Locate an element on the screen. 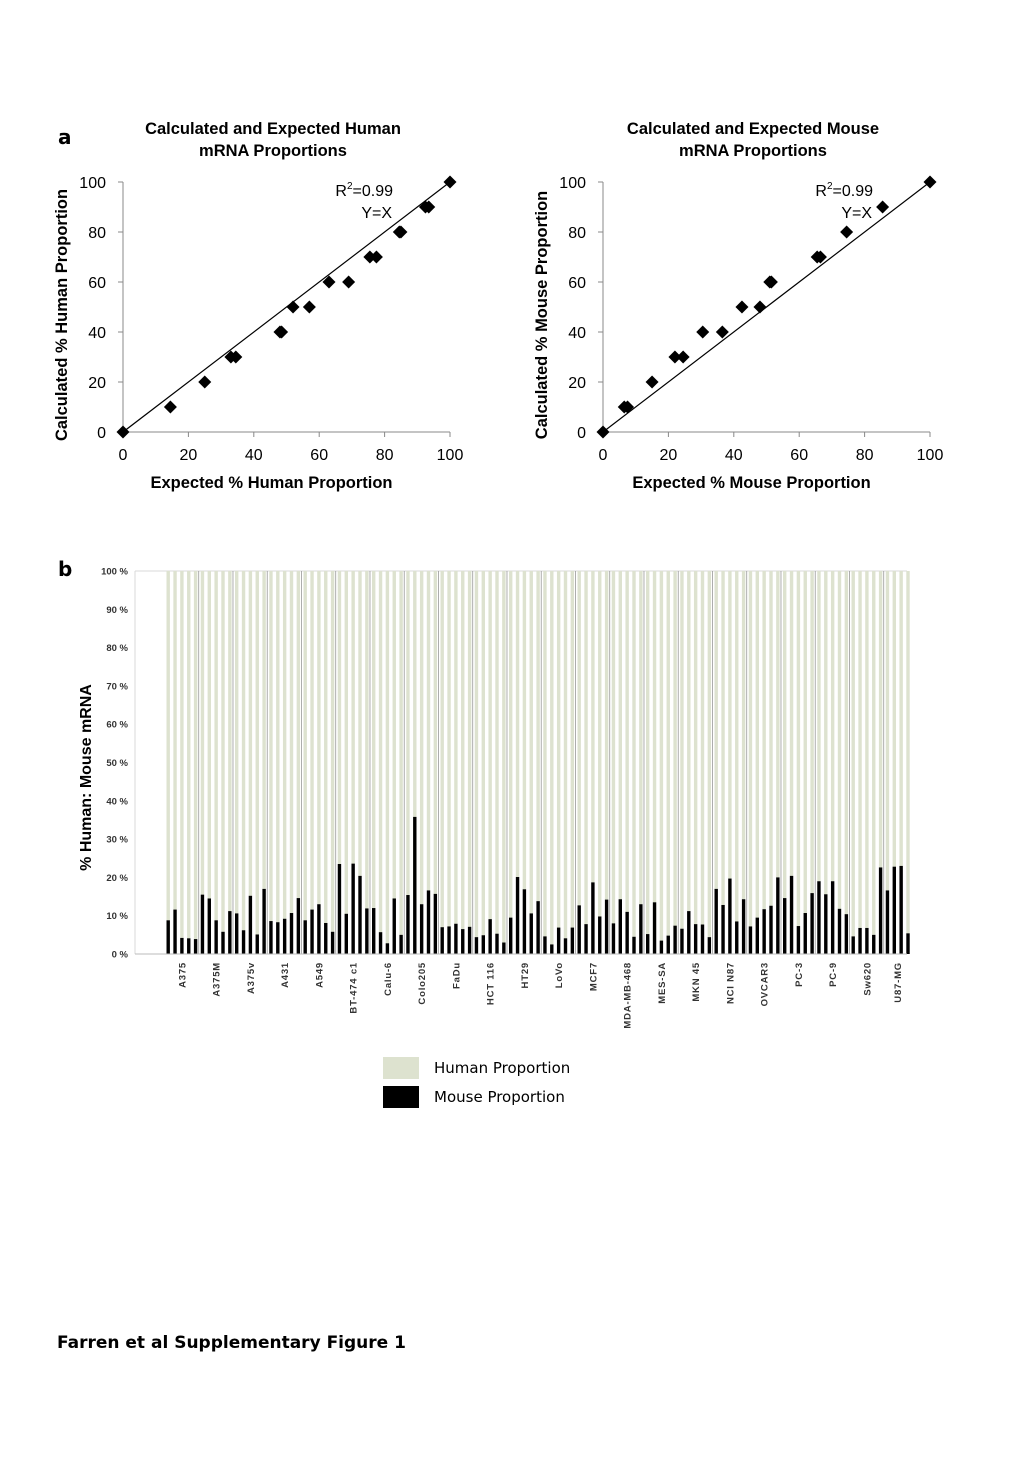 This screenshot has height=1479, width=1024. bar-category-label: PC-9 is located at coordinates (833, 974).